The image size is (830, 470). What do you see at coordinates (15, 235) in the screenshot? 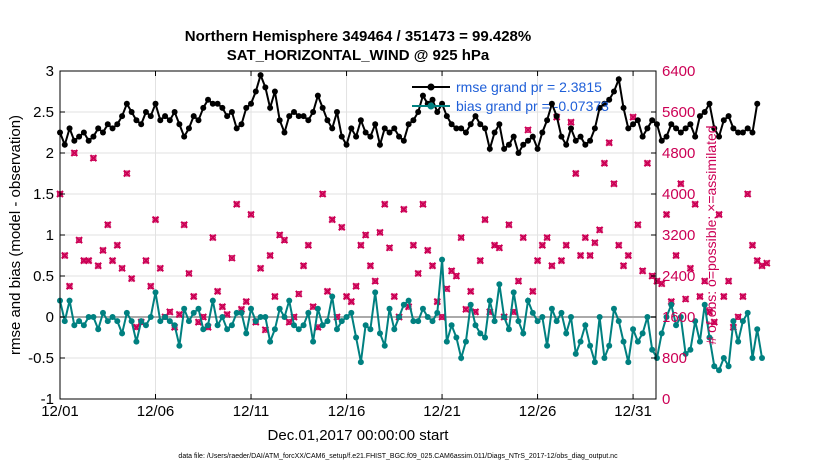
I see `y-axis-label-left: rmse and bias (model - observation)` at bounding box center [15, 235].